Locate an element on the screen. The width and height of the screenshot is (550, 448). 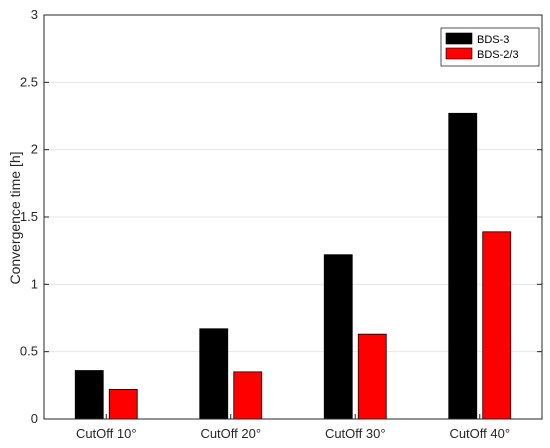
y-tick-label: 2 is located at coordinates (34, 149).